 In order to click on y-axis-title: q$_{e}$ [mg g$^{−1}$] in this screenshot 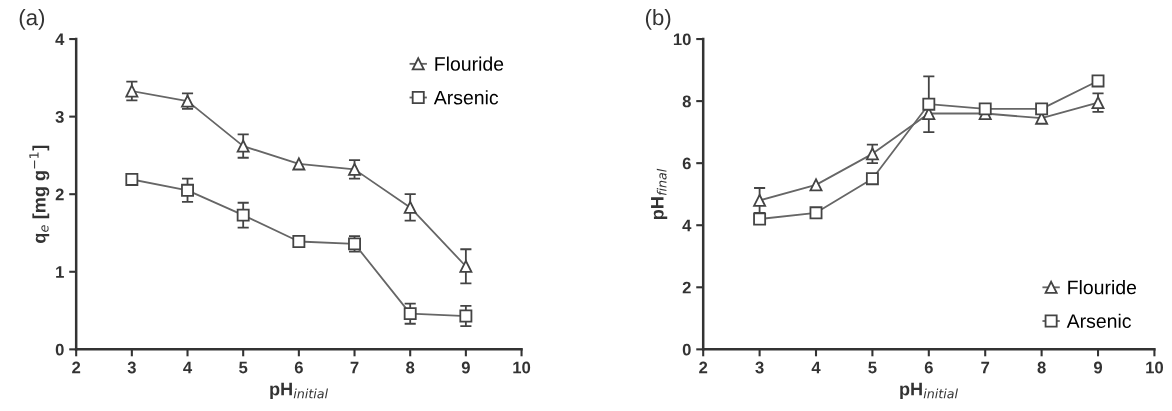, I will do `click(39, 194)`.